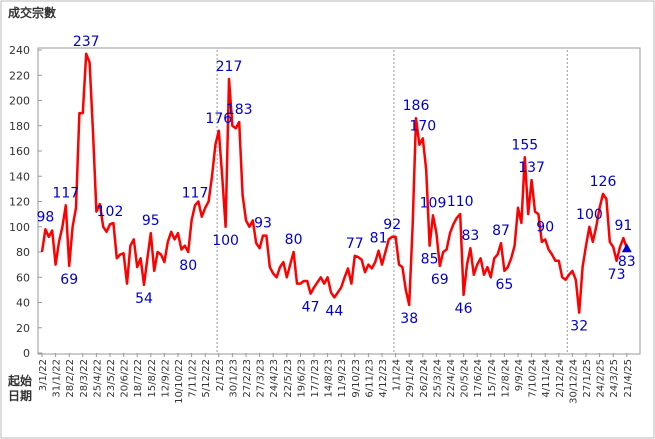  I want to click on x-tick-label: 24/2/25, so click(601, 378).